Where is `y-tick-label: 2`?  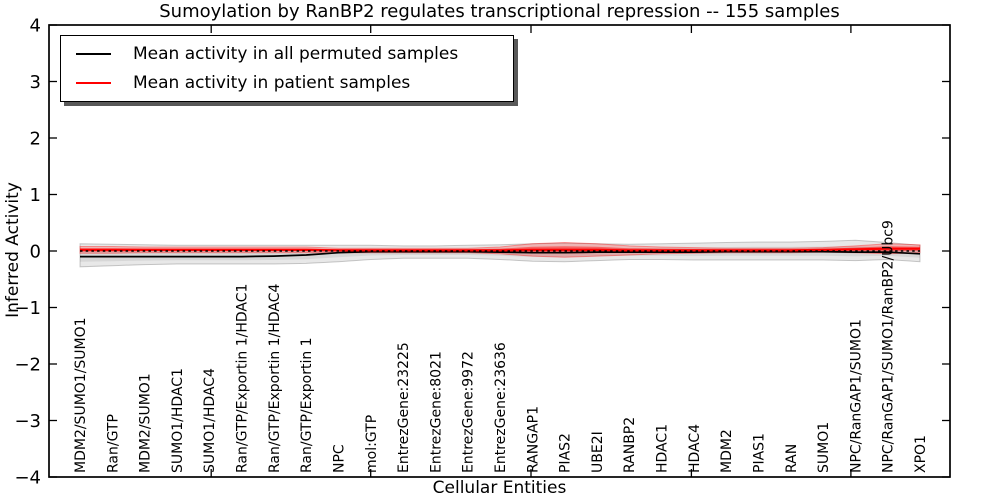
y-tick-label: 2 is located at coordinates (35, 139).